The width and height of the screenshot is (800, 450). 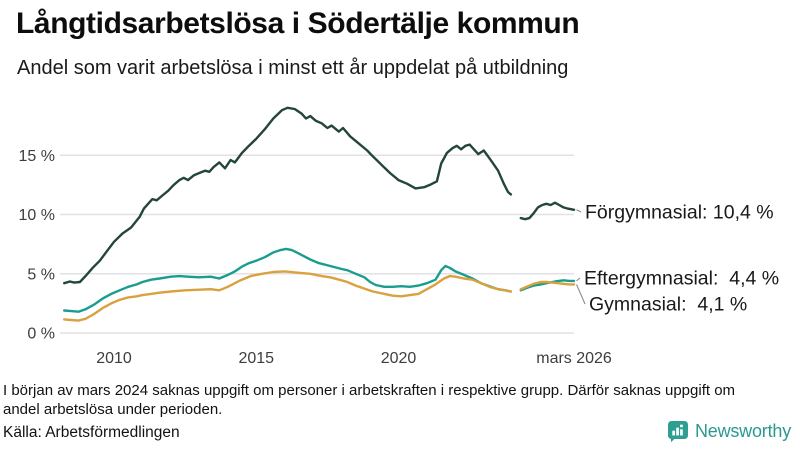 What do you see at coordinates (298, 23) in the screenshot?
I see `page-title: Långtidsarbetslösa i Södertälje kommun` at bounding box center [298, 23].